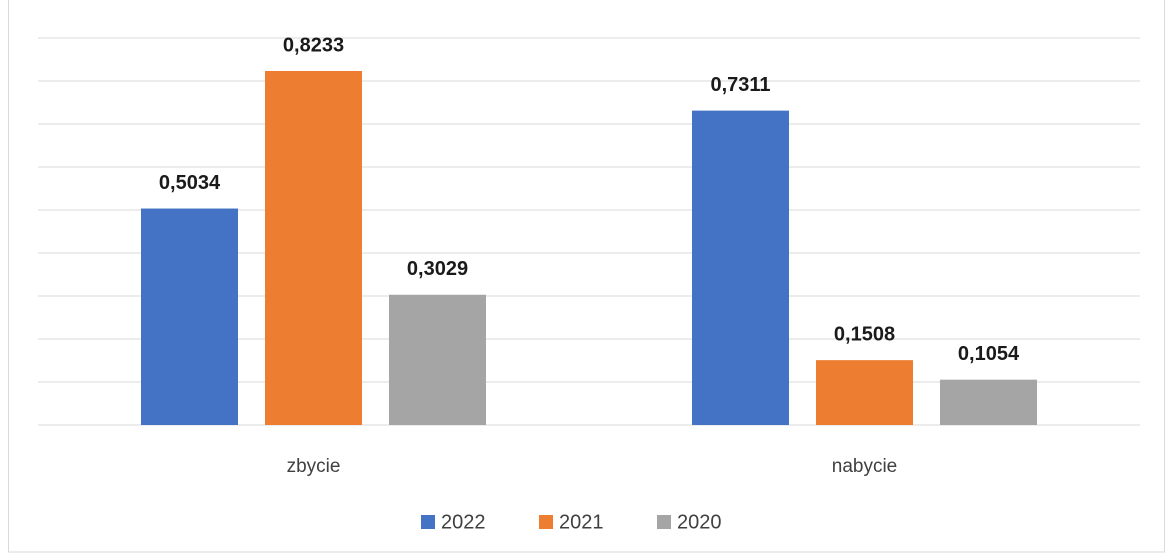 This screenshot has height=559, width=1173. Describe the element at coordinates (581, 522) in the screenshot. I see `legend-label: 2021` at that location.